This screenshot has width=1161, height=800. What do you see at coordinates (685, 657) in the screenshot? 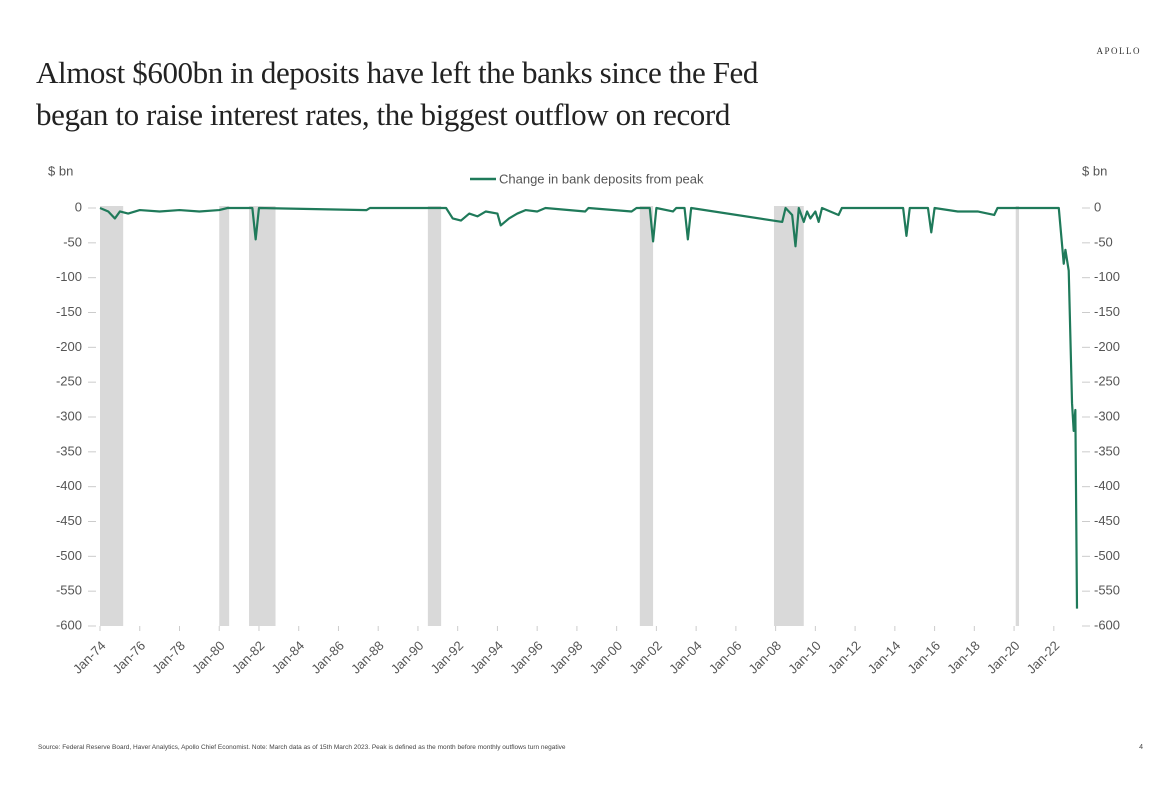
I see `x-tick-label: Jan-04` at bounding box center [685, 657].